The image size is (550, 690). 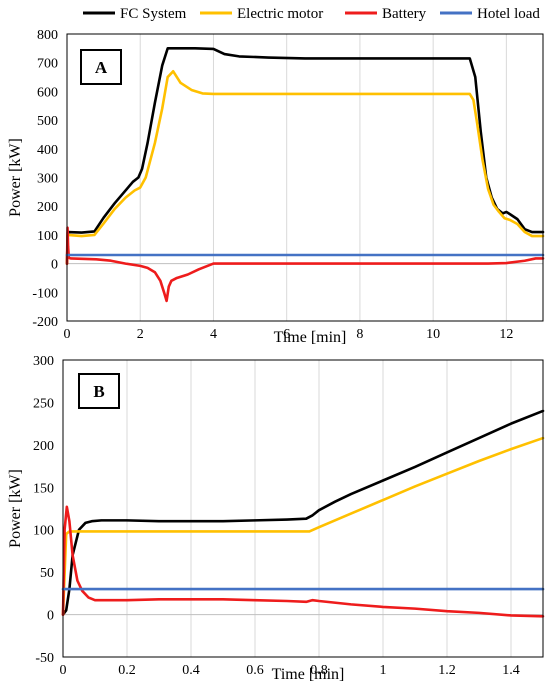 I want to click on y-tick-label: -50, so click(x=44, y=658).